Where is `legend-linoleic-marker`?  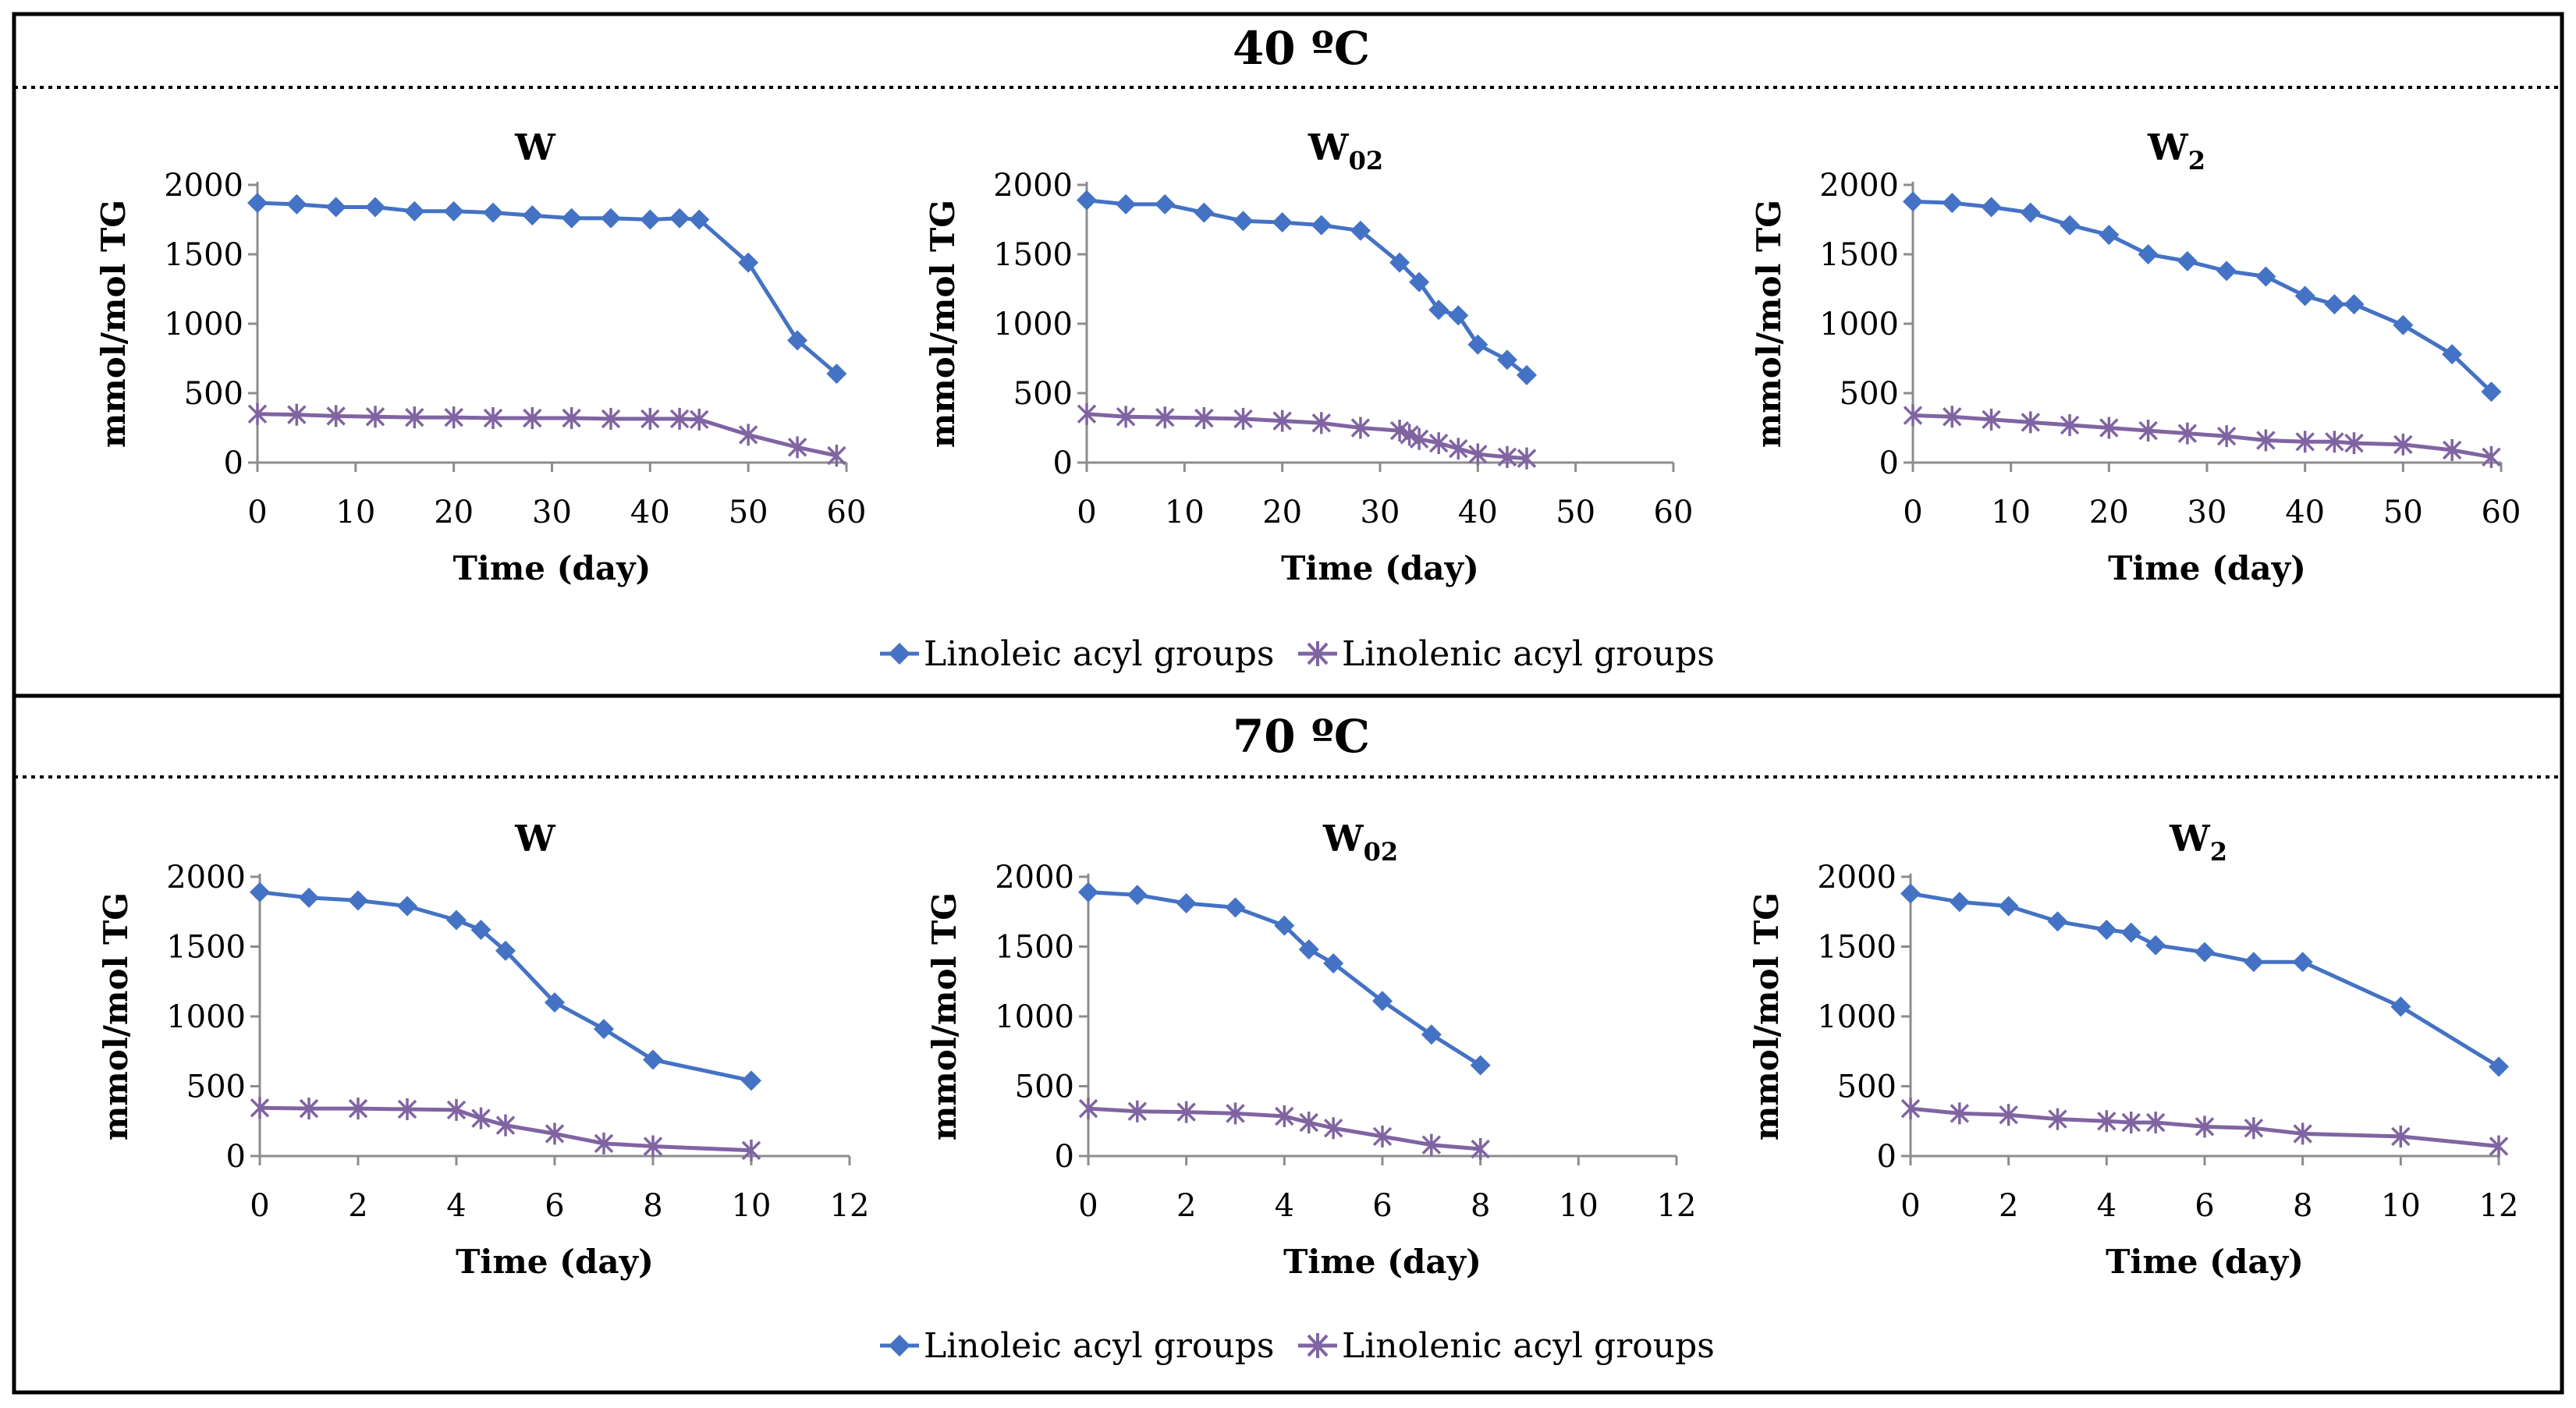
legend-linoleic-marker is located at coordinates (899, 1346).